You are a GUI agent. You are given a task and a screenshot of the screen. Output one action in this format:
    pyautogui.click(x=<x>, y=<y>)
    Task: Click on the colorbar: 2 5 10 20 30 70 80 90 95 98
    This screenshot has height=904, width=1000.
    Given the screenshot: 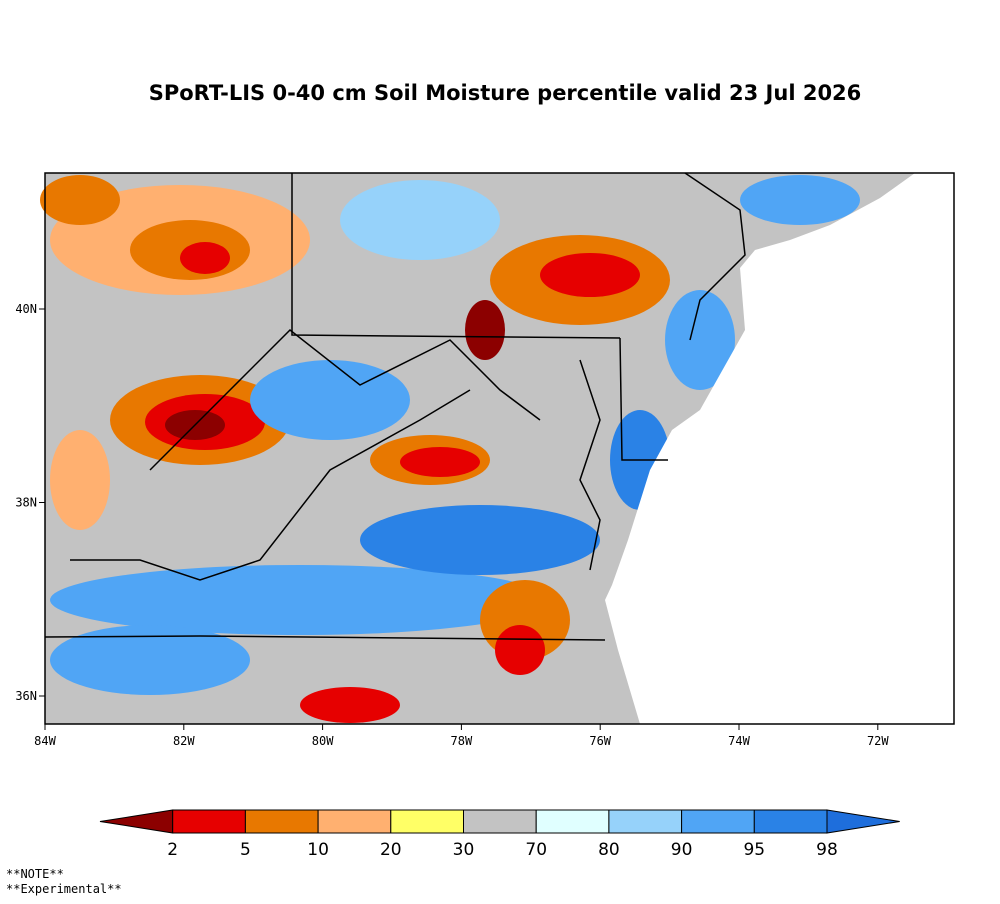 What is the action you would take?
    pyautogui.click(x=499, y=834)
    